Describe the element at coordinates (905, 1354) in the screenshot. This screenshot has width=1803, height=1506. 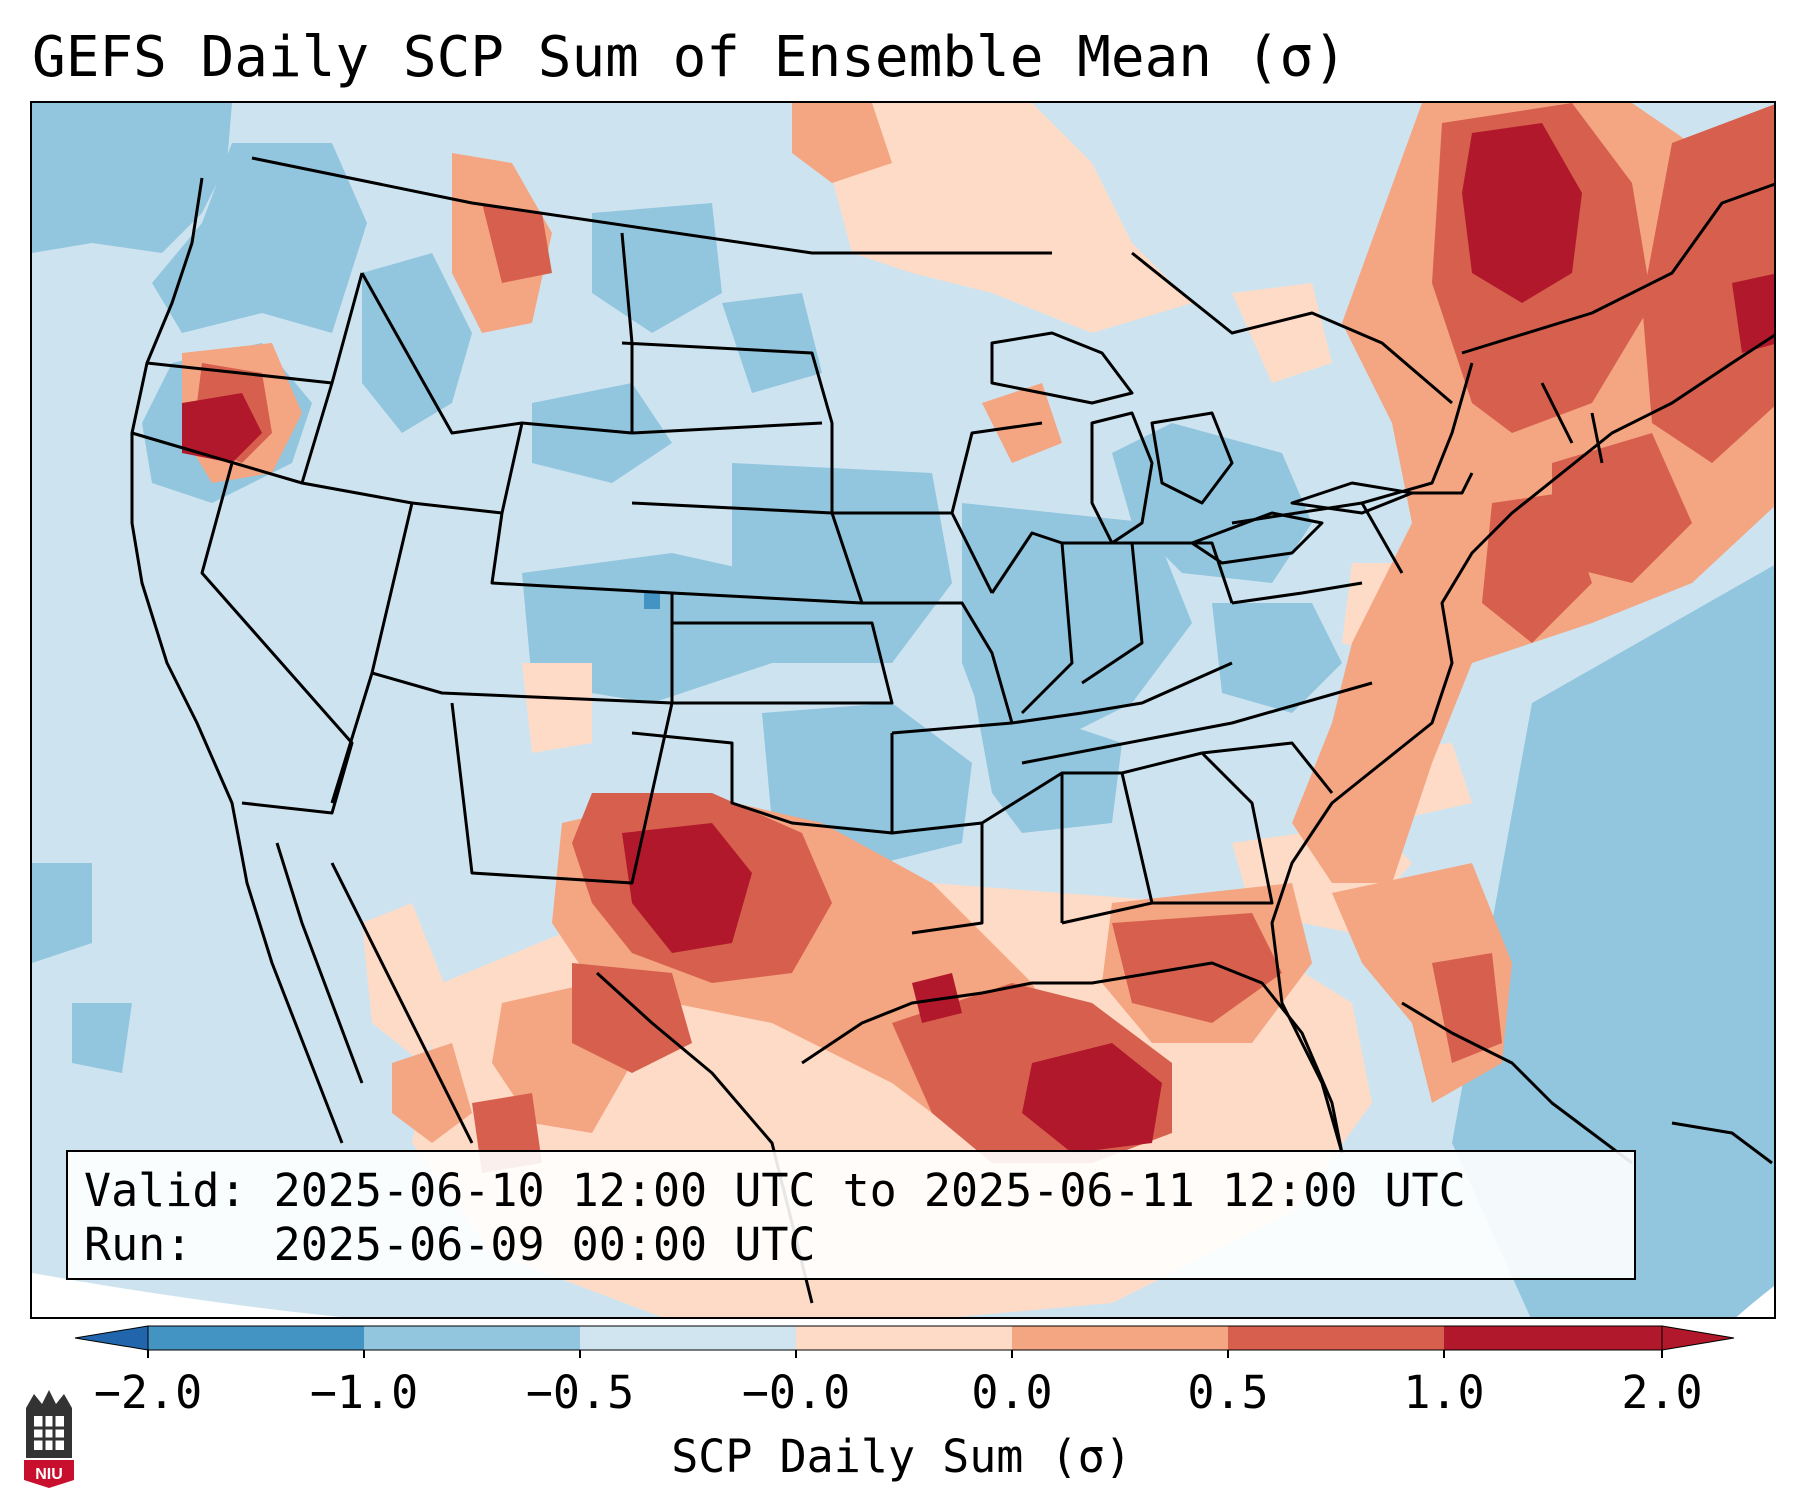
I see `colorbar-ticks` at that location.